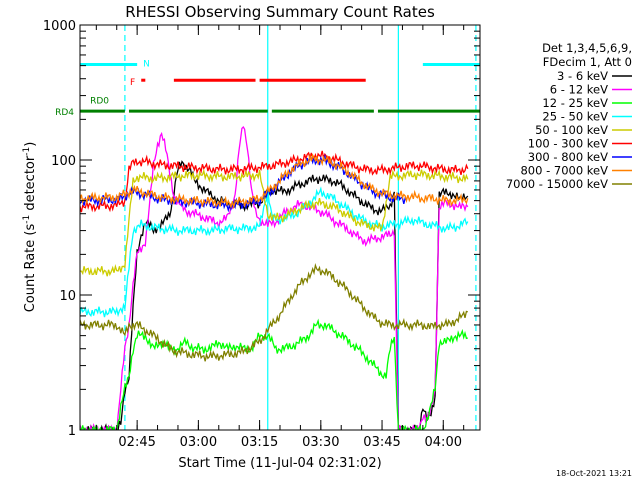  I want to click on footer-date: 18-Oct-2021 13:21, so click(594, 473).